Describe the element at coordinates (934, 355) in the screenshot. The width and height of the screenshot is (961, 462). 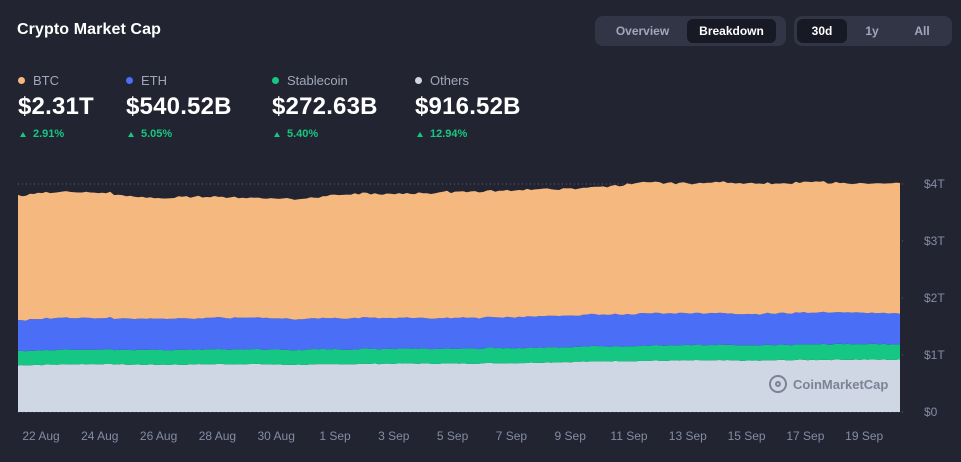
I see `y-tick-label: $1T` at that location.